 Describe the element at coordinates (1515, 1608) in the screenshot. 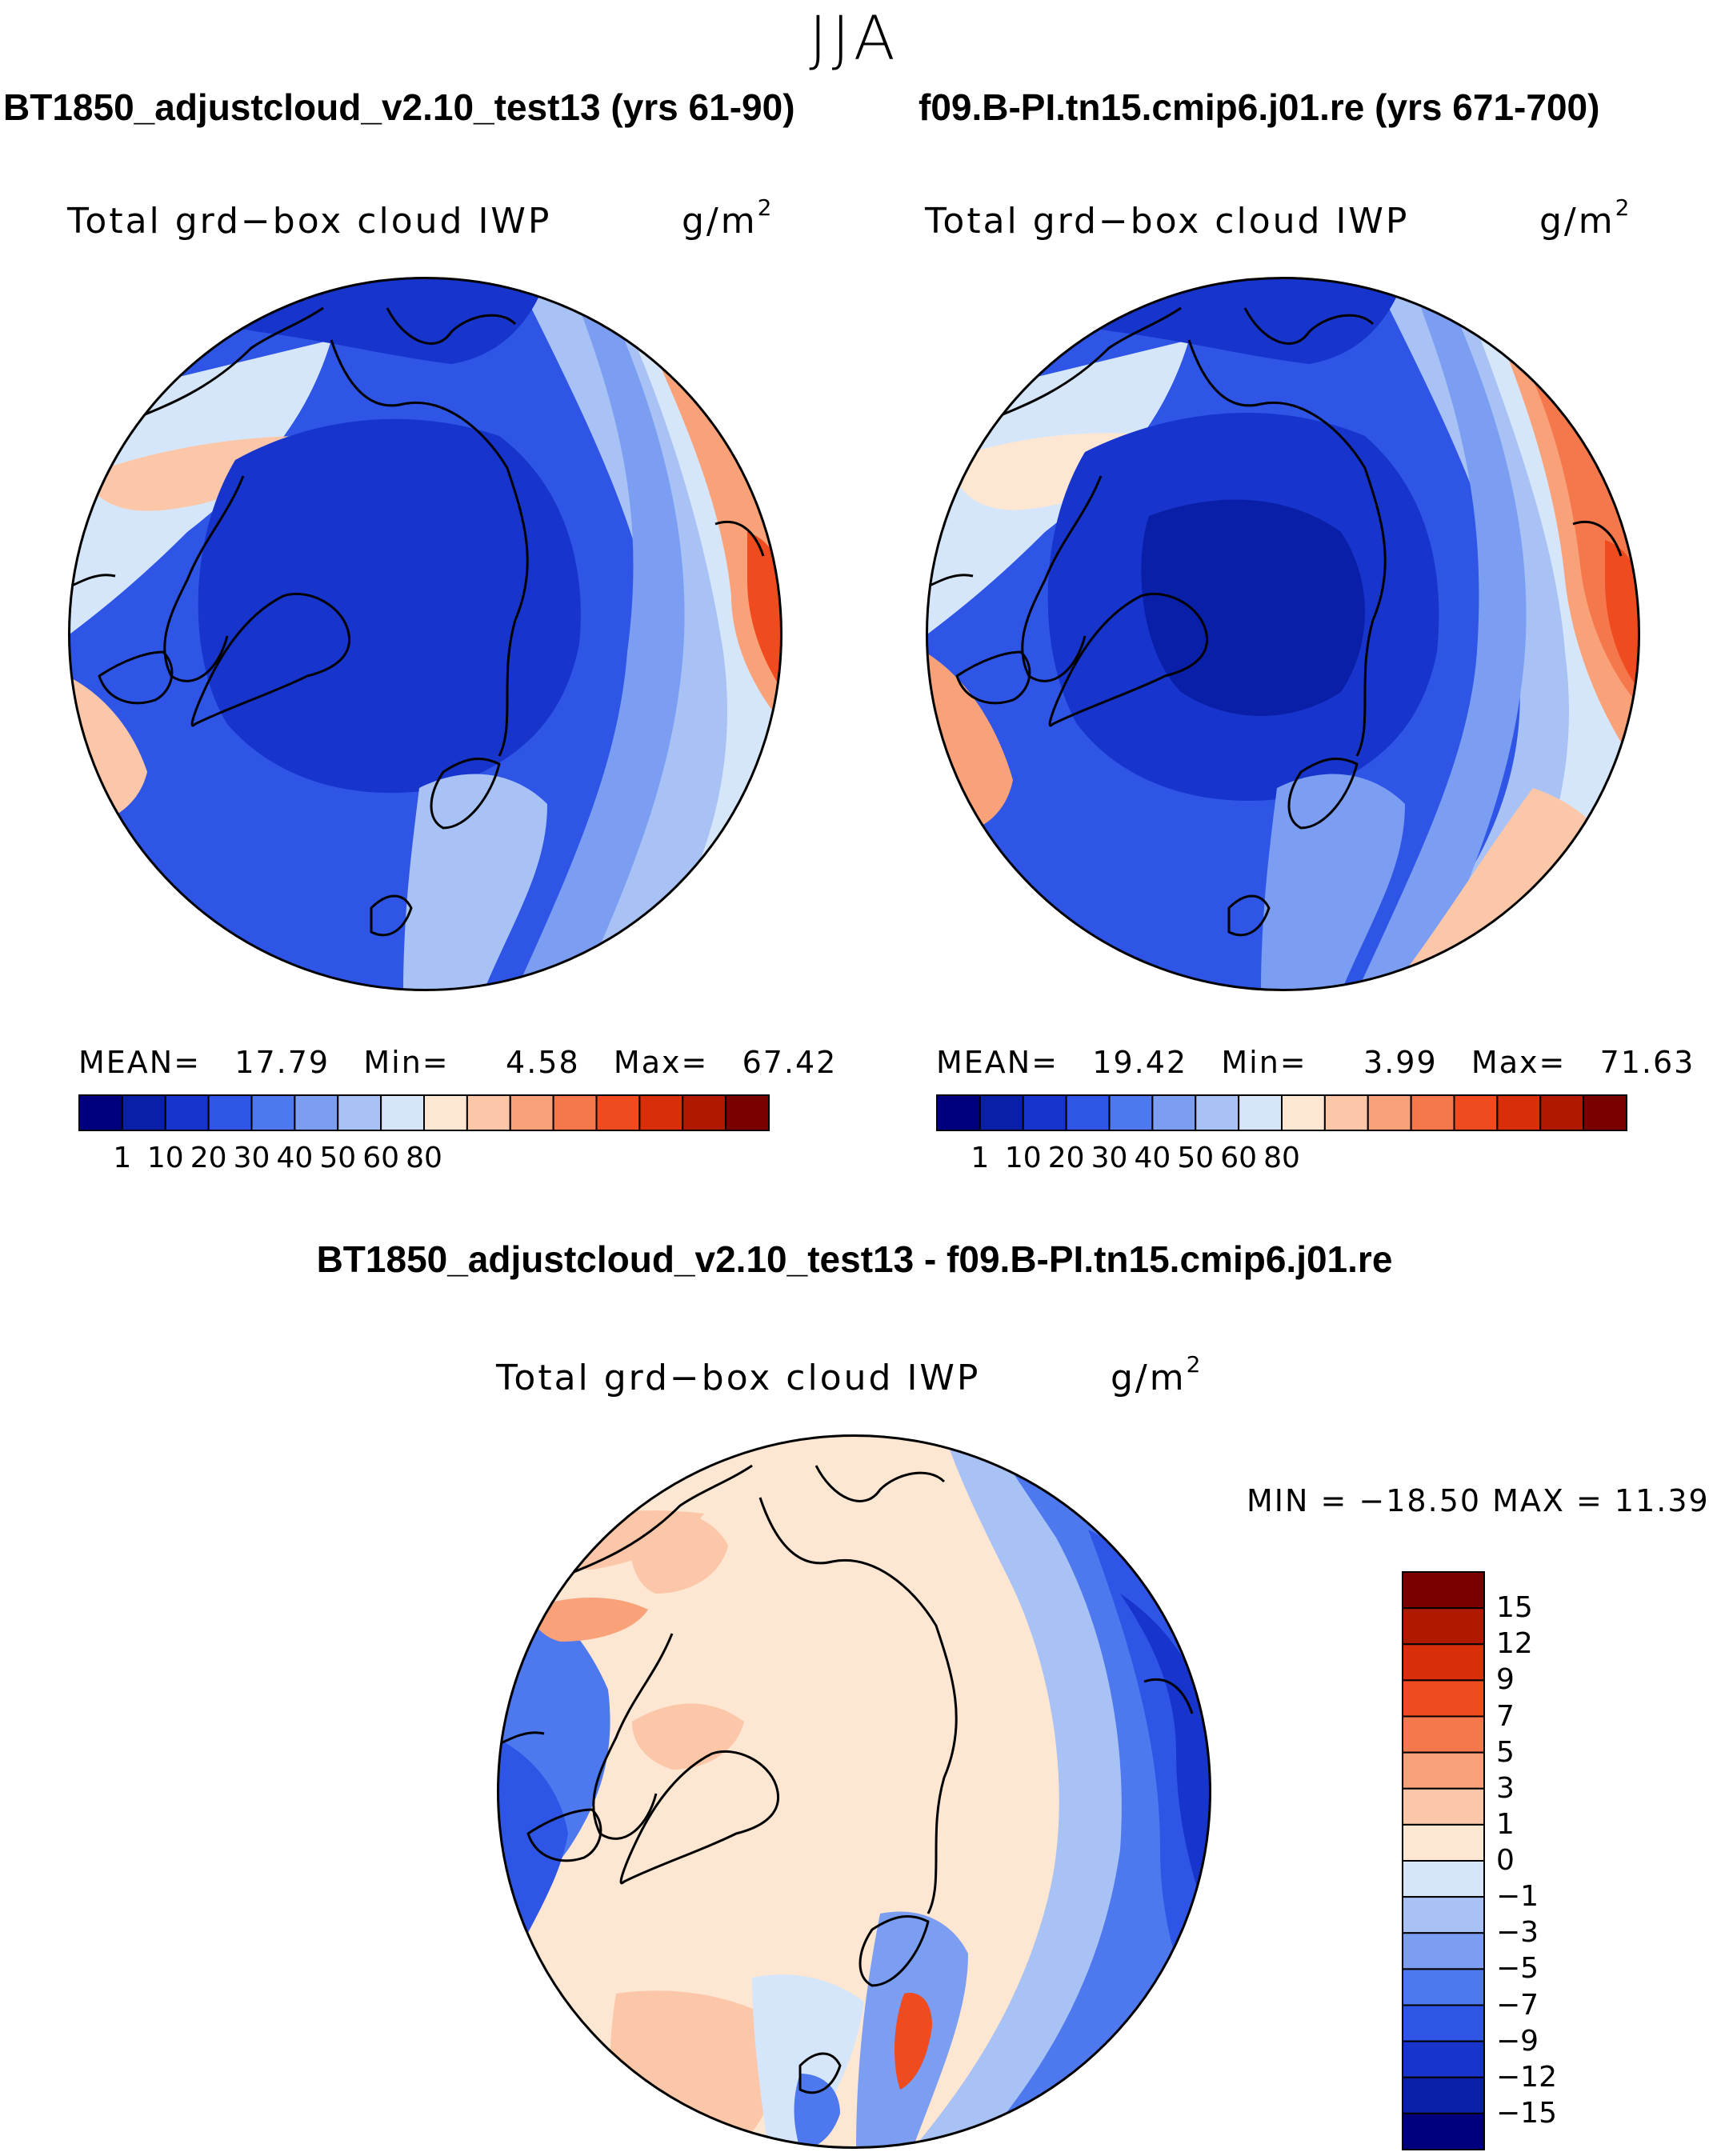

I see `colorbar-tick-label: 15` at that location.